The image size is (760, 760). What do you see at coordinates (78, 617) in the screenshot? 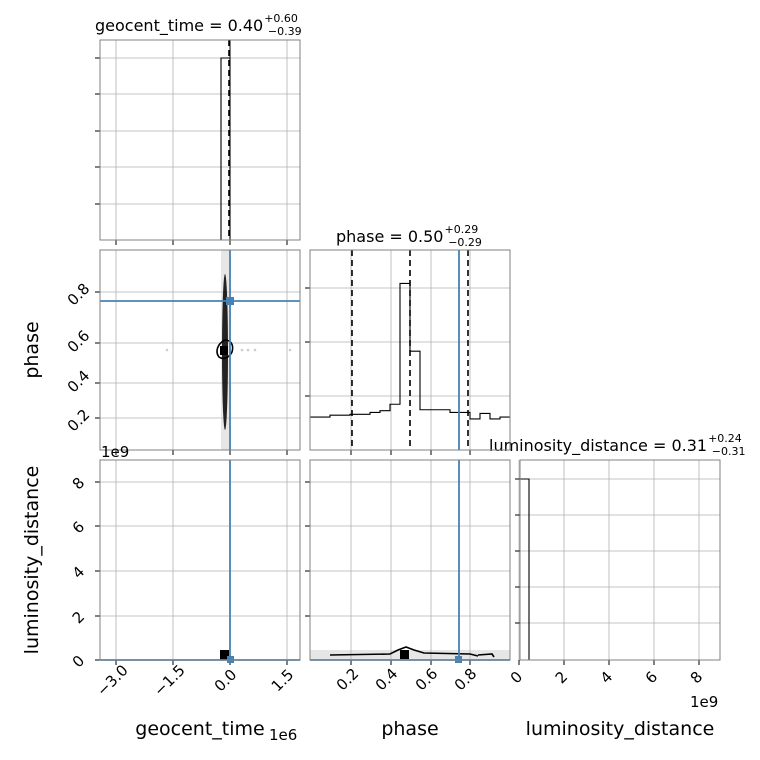
I see `ytick-dist-2: 2` at bounding box center [78, 617].